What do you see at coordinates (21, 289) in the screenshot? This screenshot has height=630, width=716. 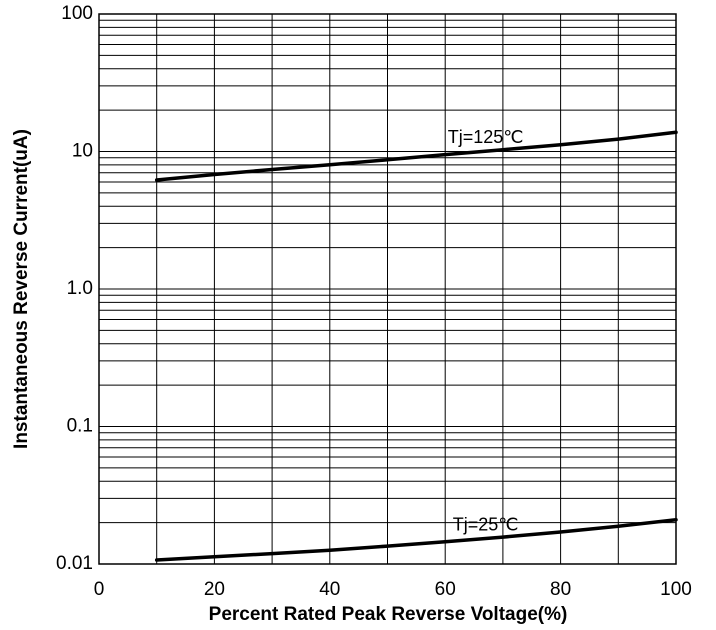 I see `y-axis-title: Instantaneous Reverse Current(uA)` at bounding box center [21, 289].